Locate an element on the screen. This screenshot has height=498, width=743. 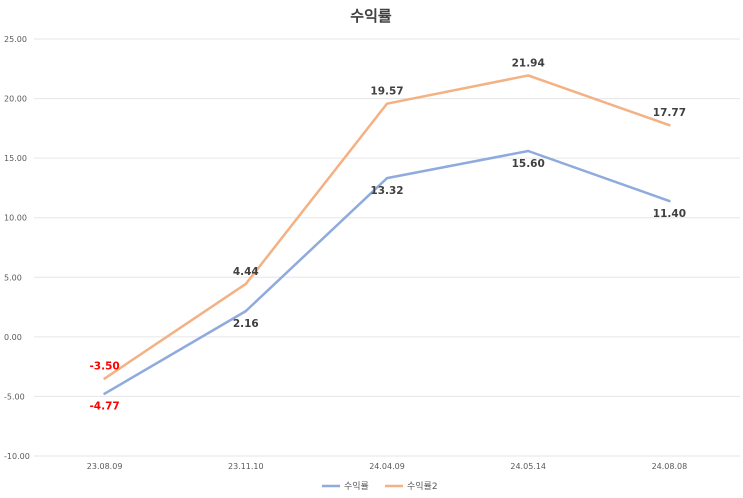
data-label: -4.77 is located at coordinates (104, 407).